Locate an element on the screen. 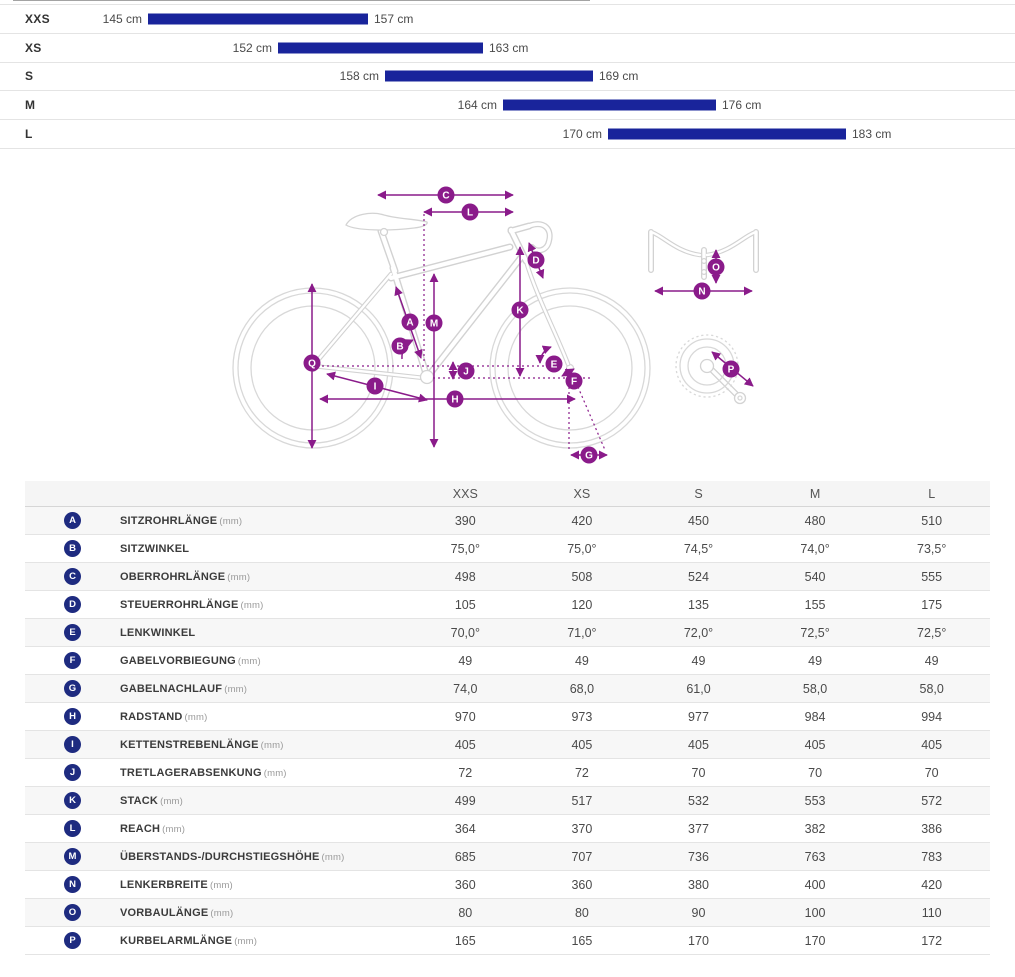  row-letter-badge: E is located at coordinates (72, 632).